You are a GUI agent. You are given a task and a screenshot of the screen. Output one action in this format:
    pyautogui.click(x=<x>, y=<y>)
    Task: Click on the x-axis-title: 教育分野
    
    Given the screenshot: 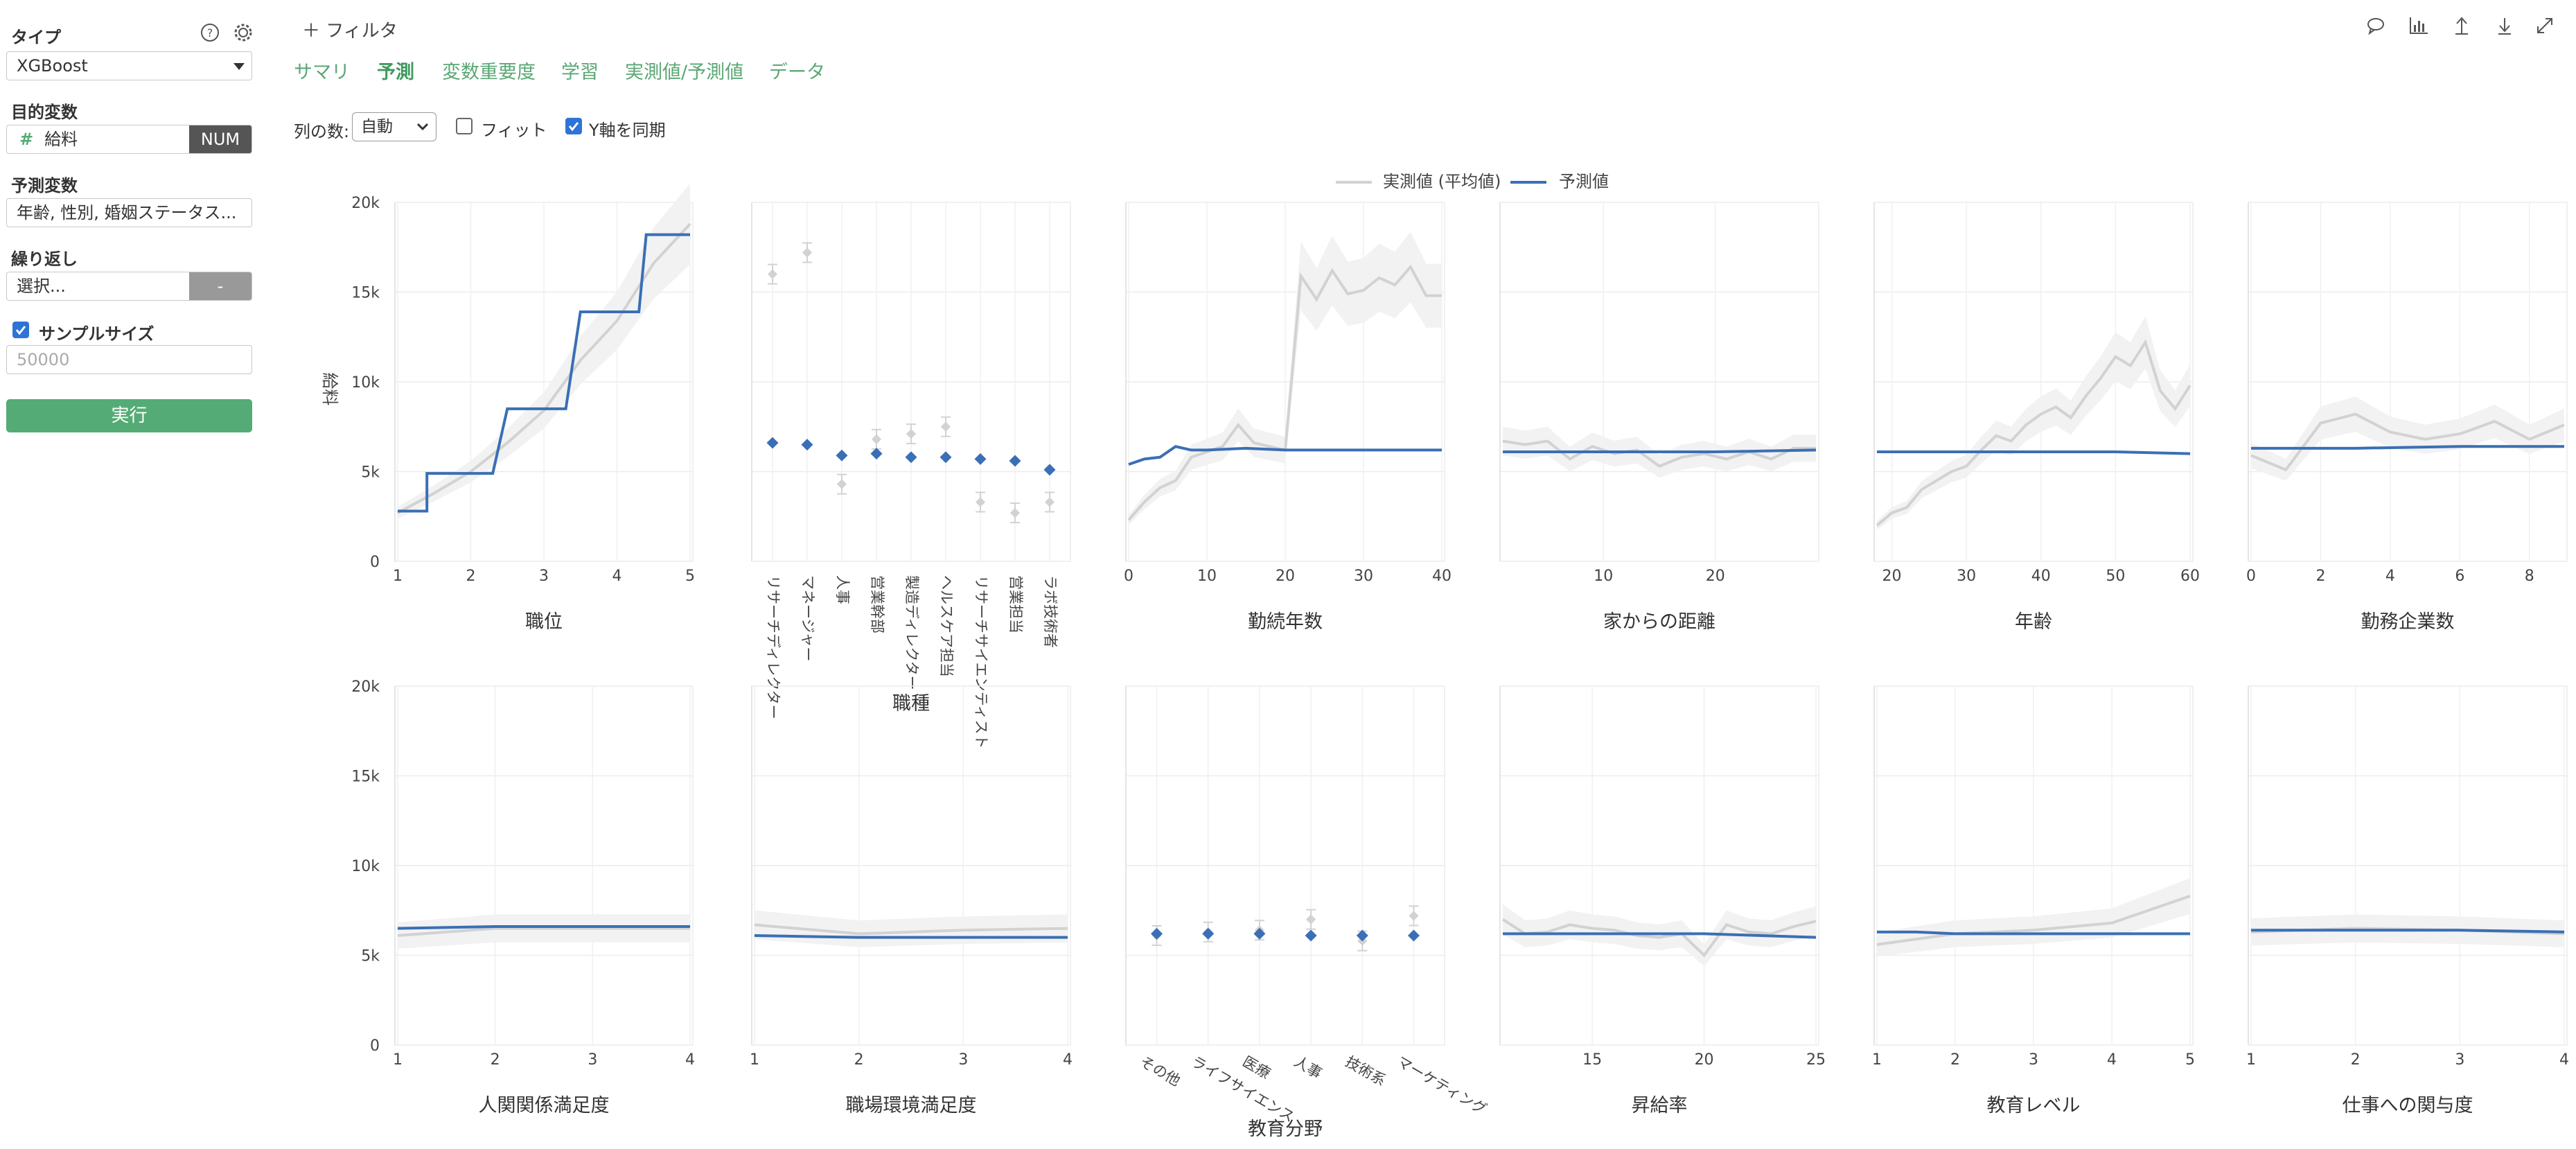 What is the action you would take?
    pyautogui.click(x=1285, y=1130)
    